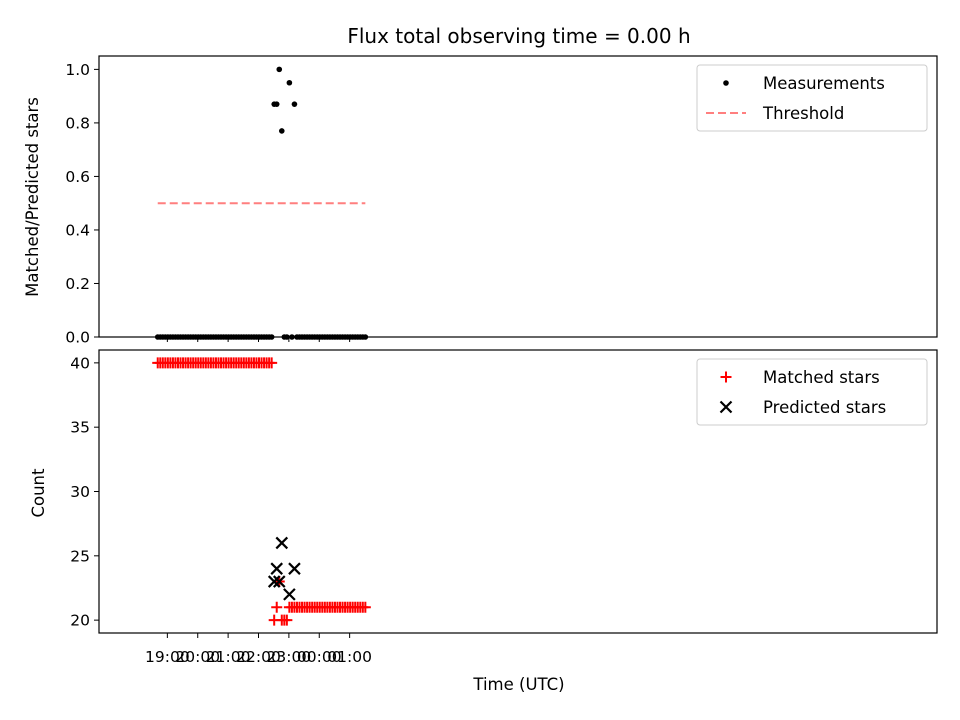 The height and width of the screenshot is (720, 960). Describe the element at coordinates (518, 36) in the screenshot. I see `chart-title: Flux total observing time = 0.00 h` at that location.